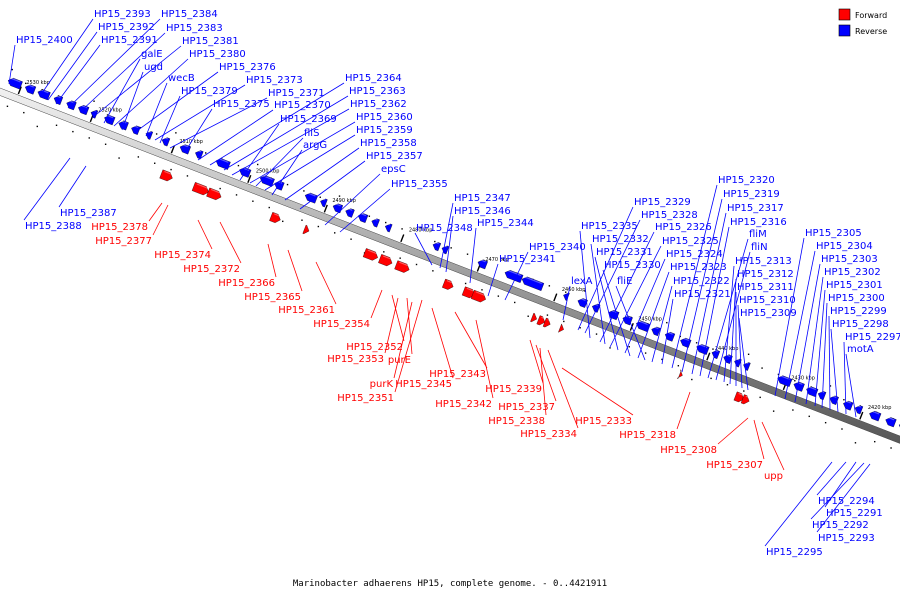  I want to click on reverse-gene-label: HP15_2380, so click(217, 54).